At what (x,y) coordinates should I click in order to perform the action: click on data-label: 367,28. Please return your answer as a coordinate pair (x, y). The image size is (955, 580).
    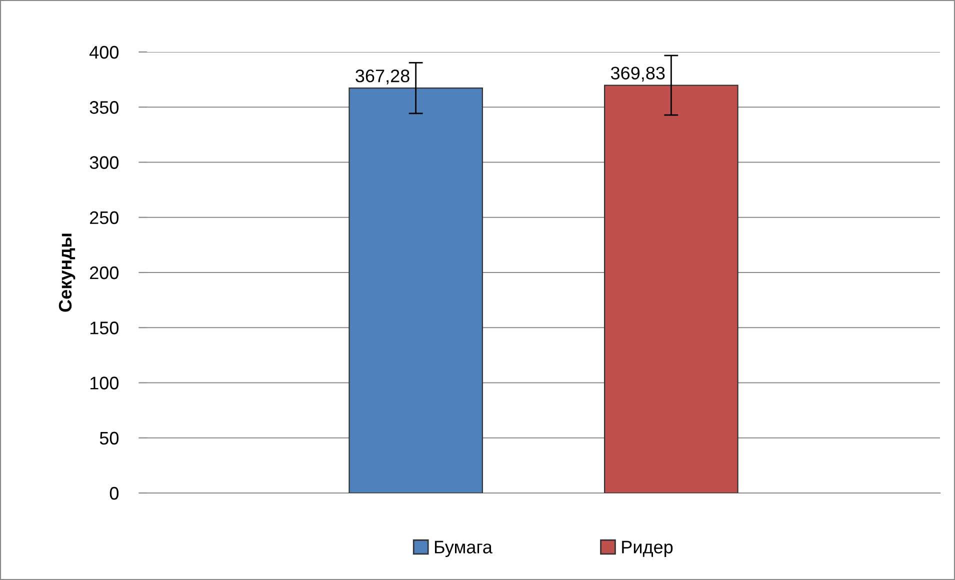
    Looking at the image, I should click on (383, 77).